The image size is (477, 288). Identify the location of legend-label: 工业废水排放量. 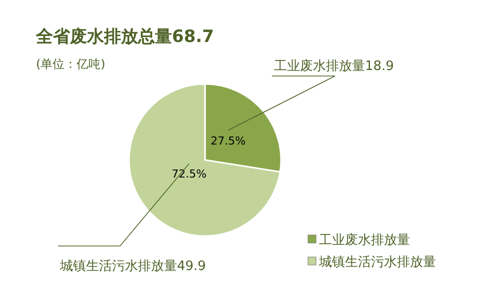
(364, 240).